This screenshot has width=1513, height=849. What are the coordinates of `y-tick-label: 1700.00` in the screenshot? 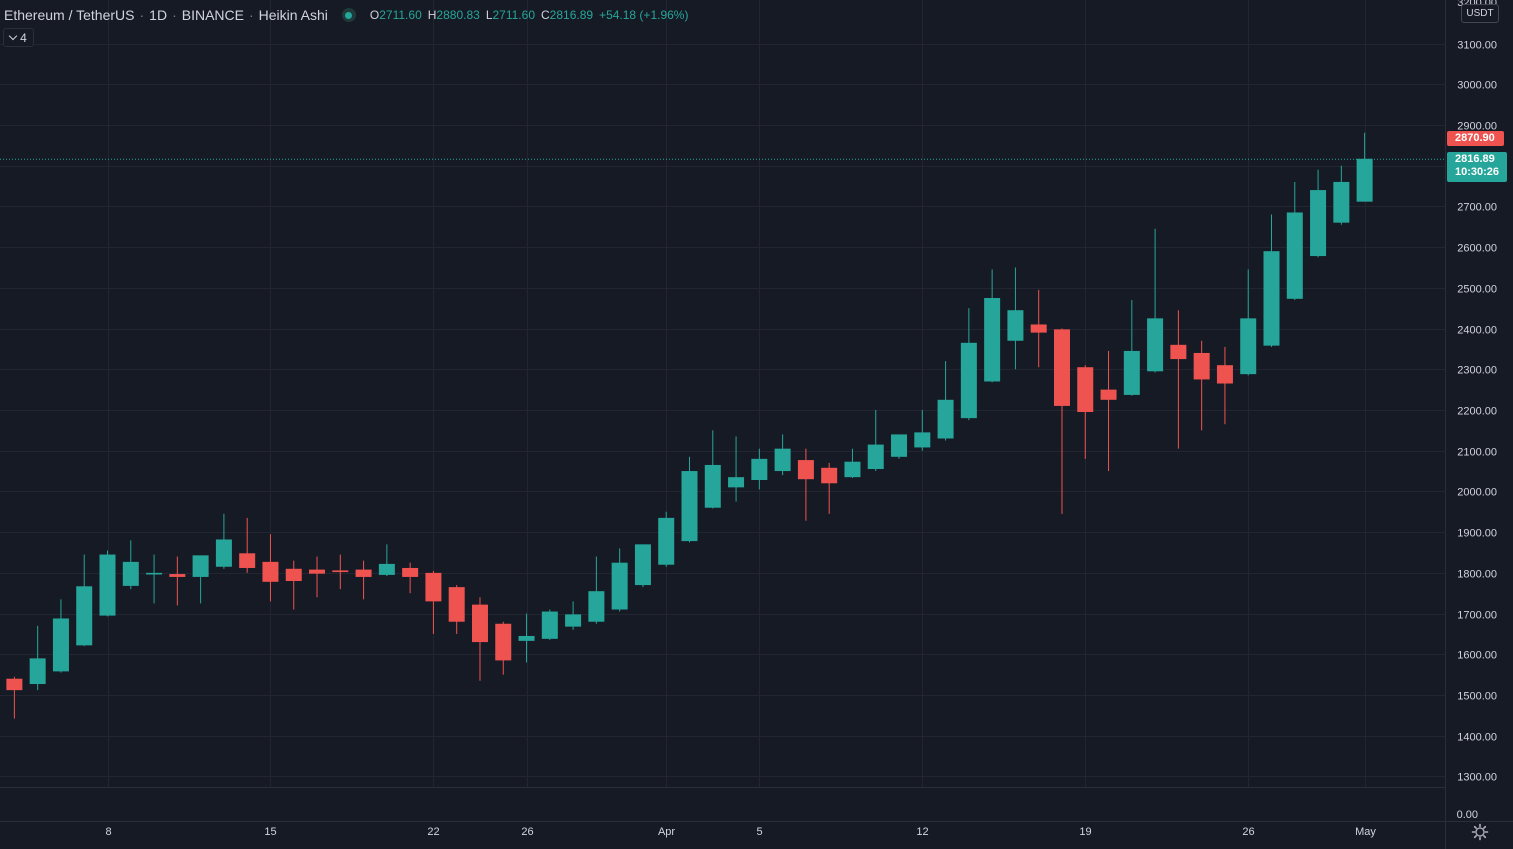 It's located at (1477, 616).